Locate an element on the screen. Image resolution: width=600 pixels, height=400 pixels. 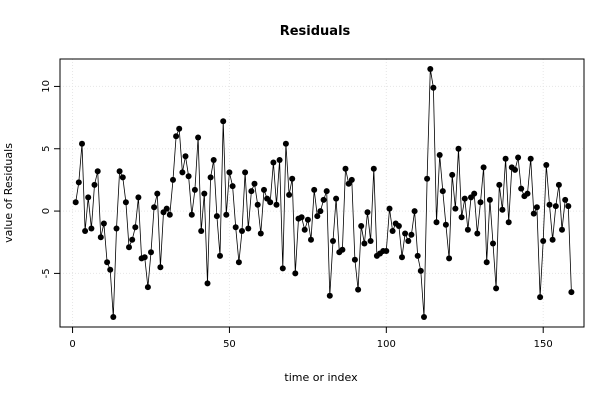
y-axis-label: value of Residuals is located at coordinates (8, 193).